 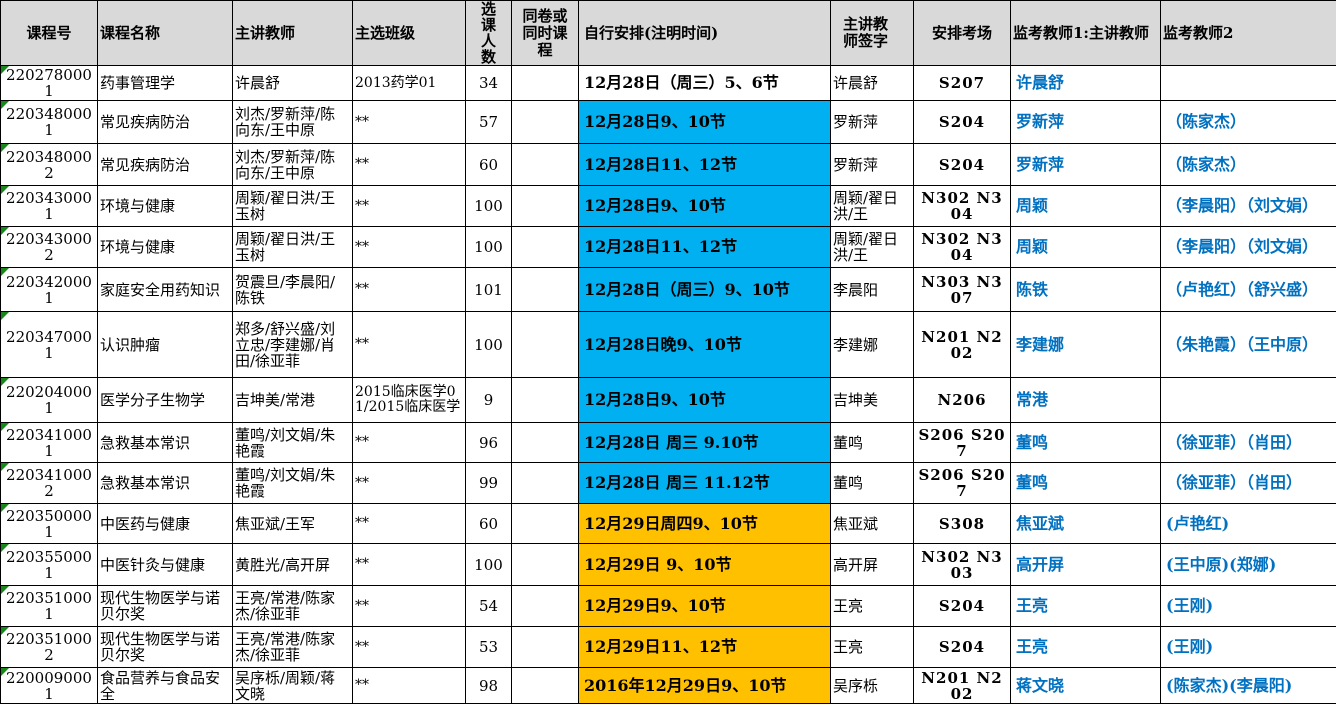 I want to click on cell-course-name: 认识肿瘤, so click(x=165, y=344).